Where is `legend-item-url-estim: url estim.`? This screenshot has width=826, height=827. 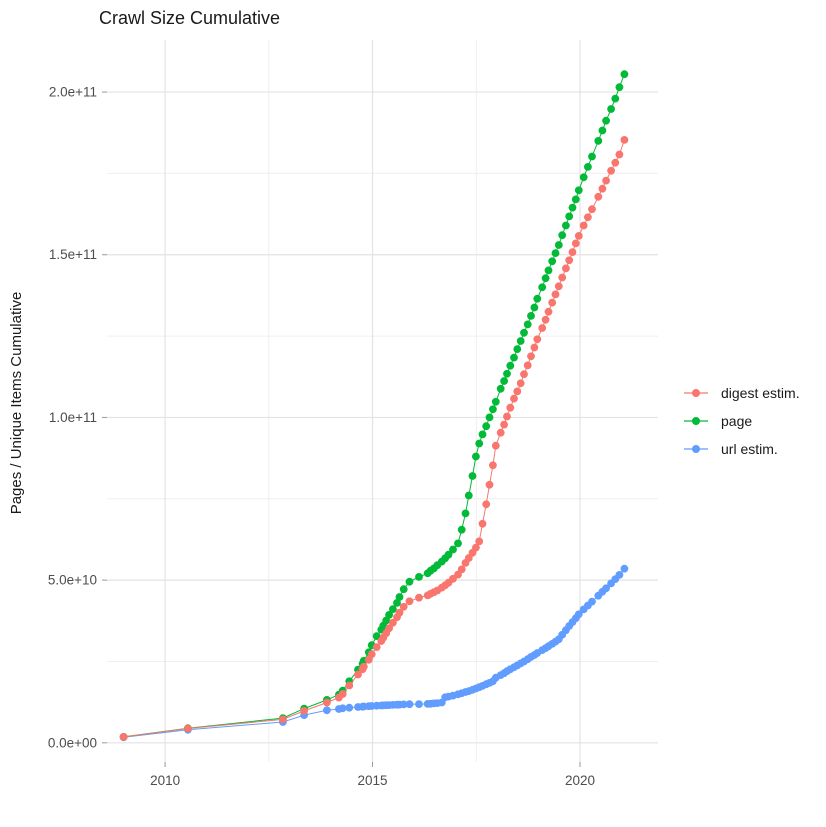 legend-item-url-estim: url estim. is located at coordinates (741, 449).